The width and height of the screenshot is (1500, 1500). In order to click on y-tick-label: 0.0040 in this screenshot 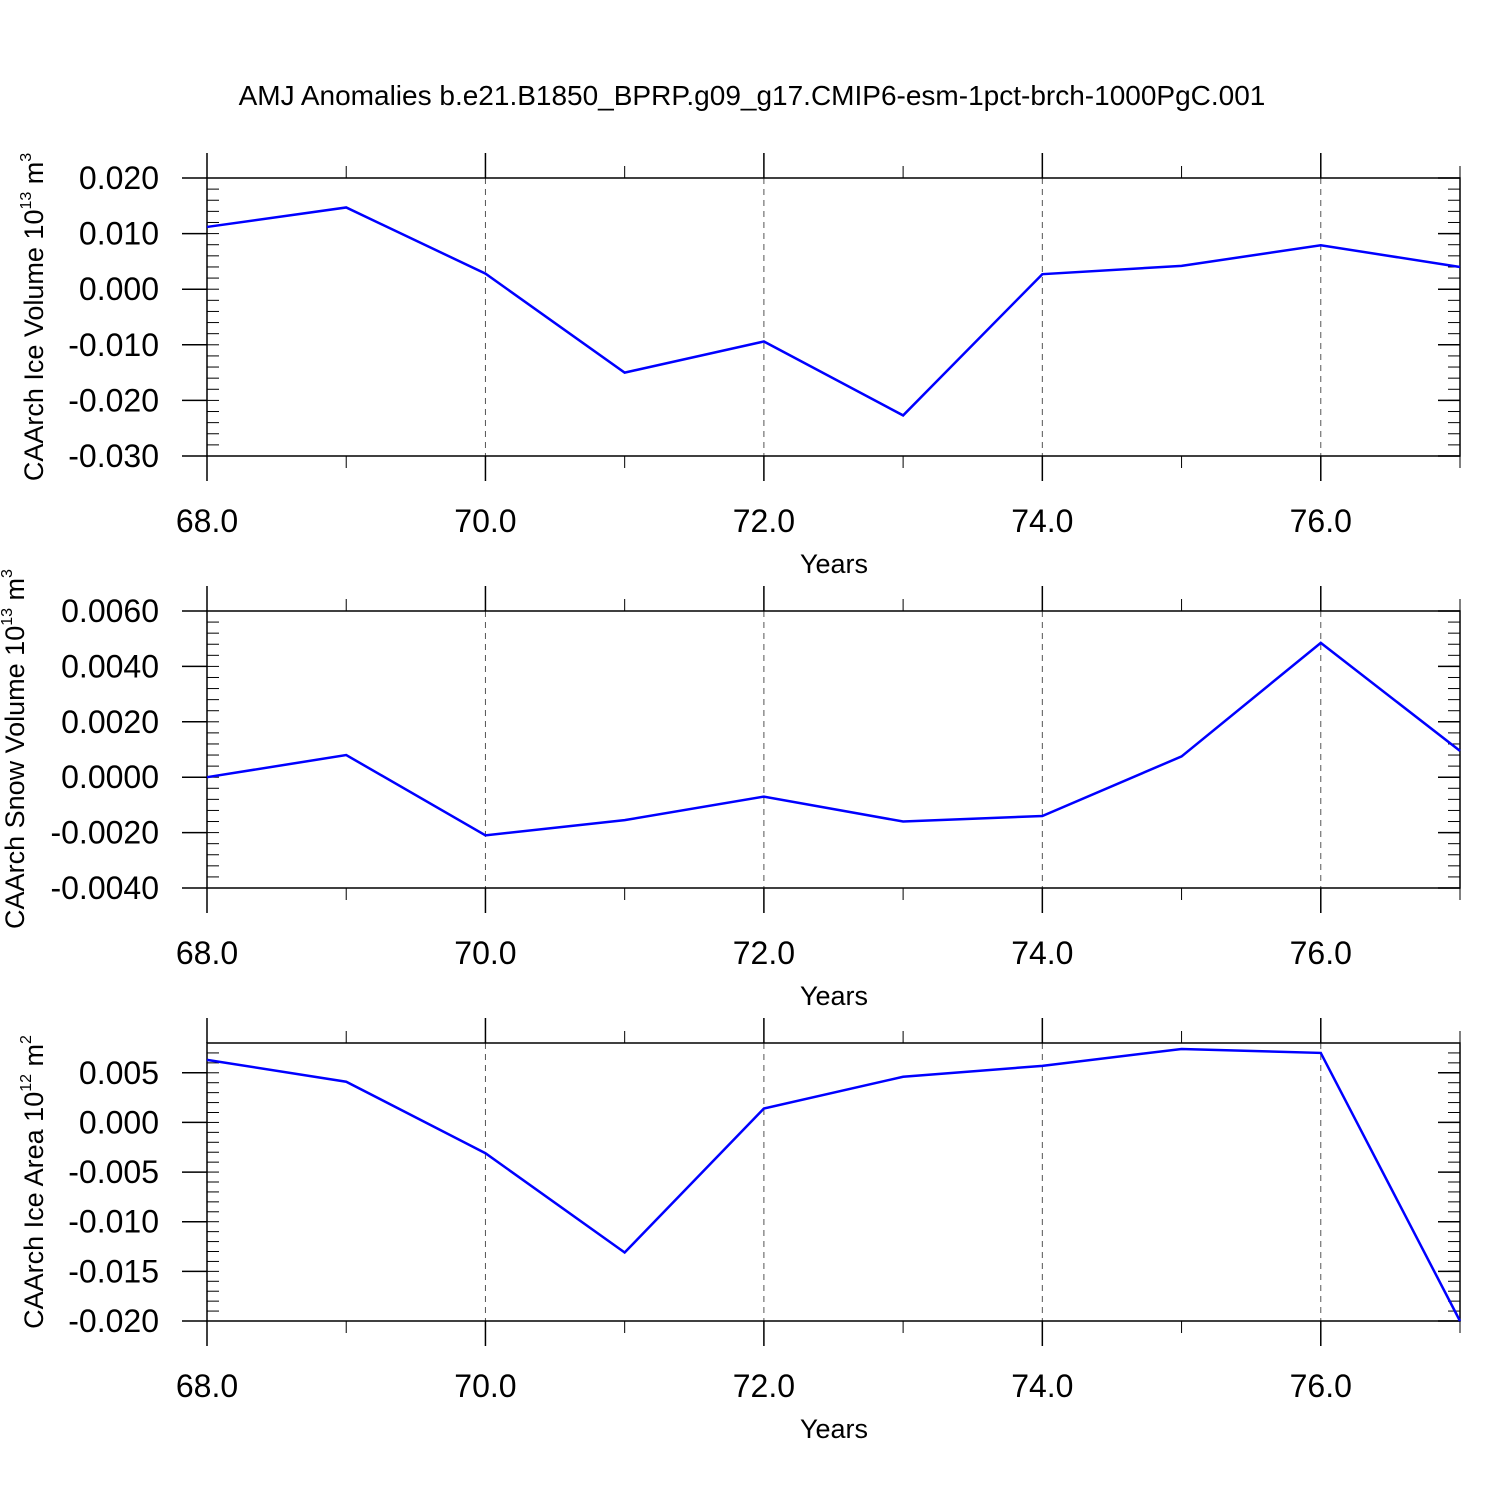, I will do `click(110, 666)`.